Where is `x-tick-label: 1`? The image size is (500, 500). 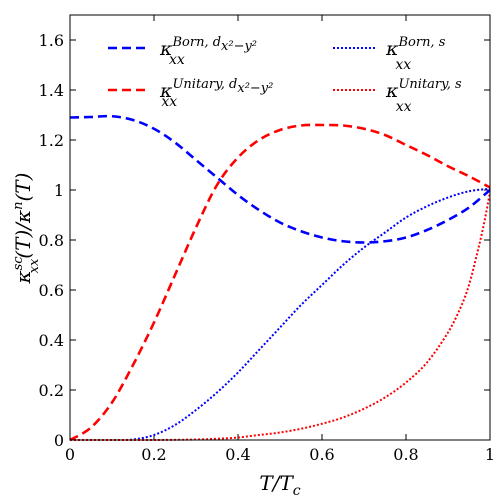
x-tick-label: 1 is located at coordinates (490, 454).